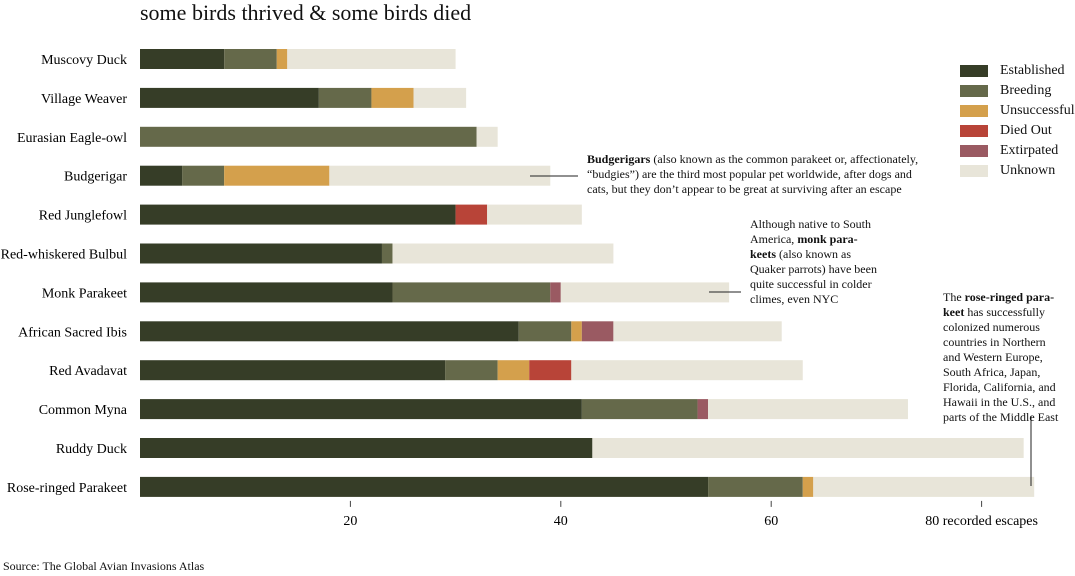 The image size is (1075, 576). I want to click on legend-label: Breeding, so click(1026, 90).